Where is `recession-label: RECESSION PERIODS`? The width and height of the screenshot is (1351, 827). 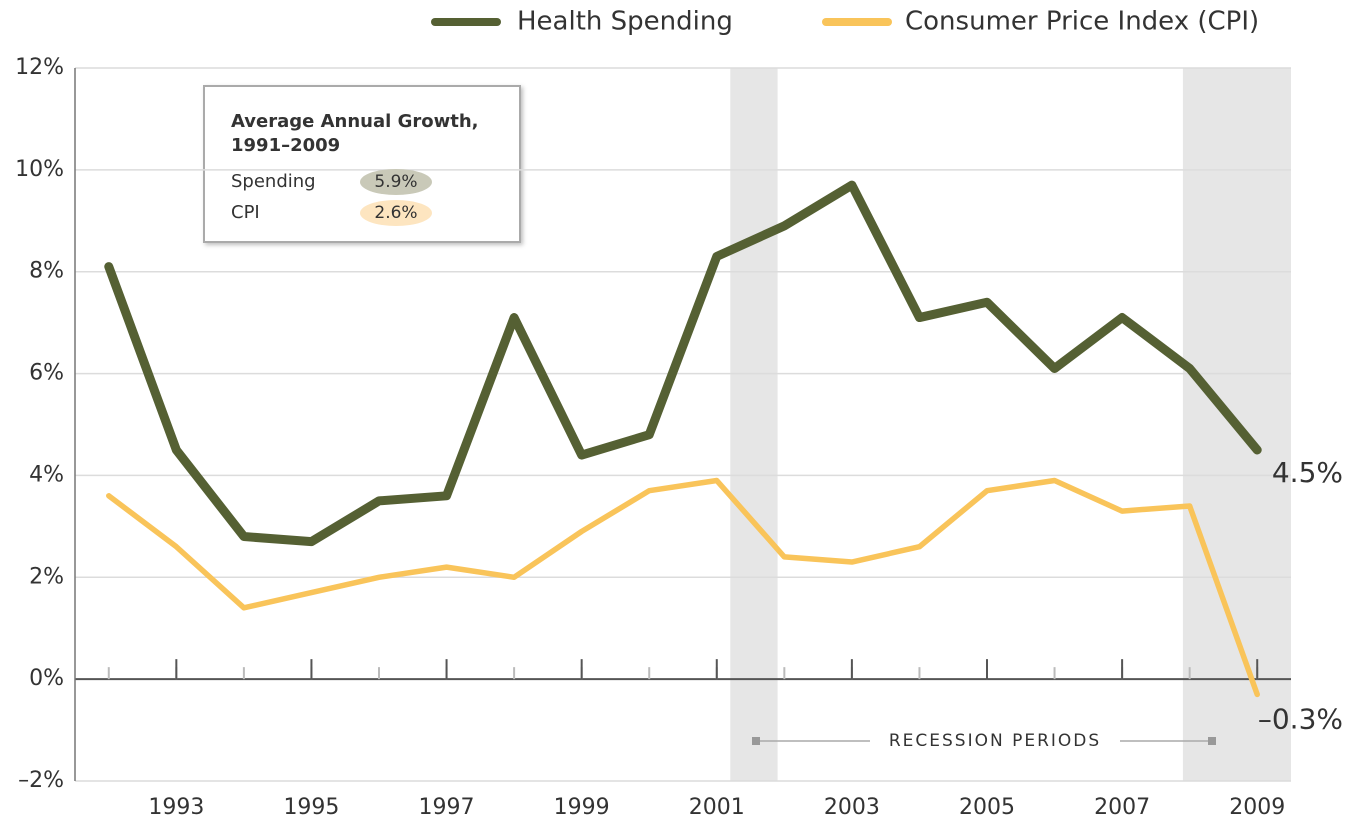
recession-label: RECESSION PERIODS is located at coordinates (995, 741).